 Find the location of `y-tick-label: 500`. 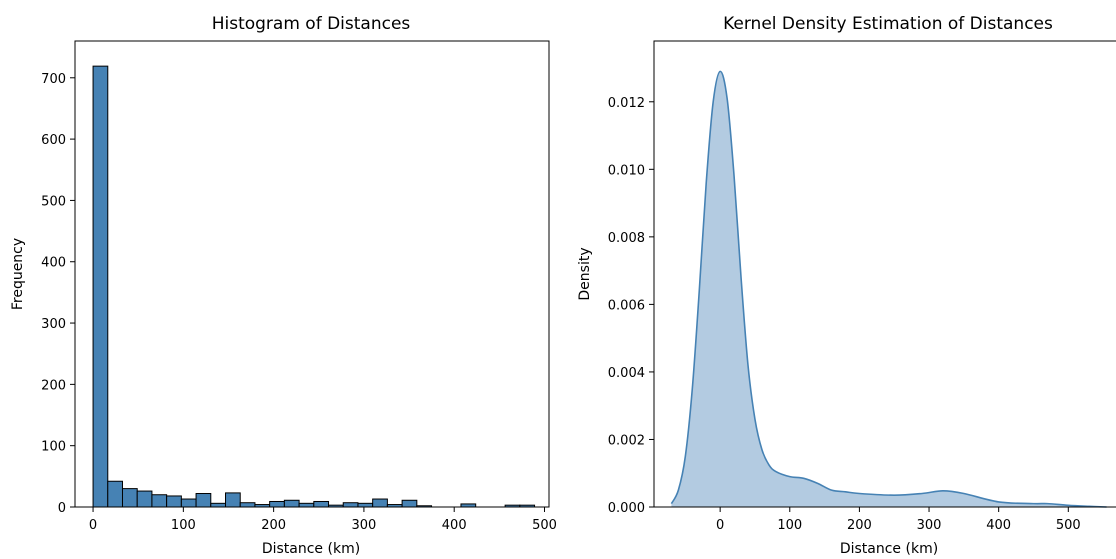

y-tick-label: 500 is located at coordinates (53, 201).